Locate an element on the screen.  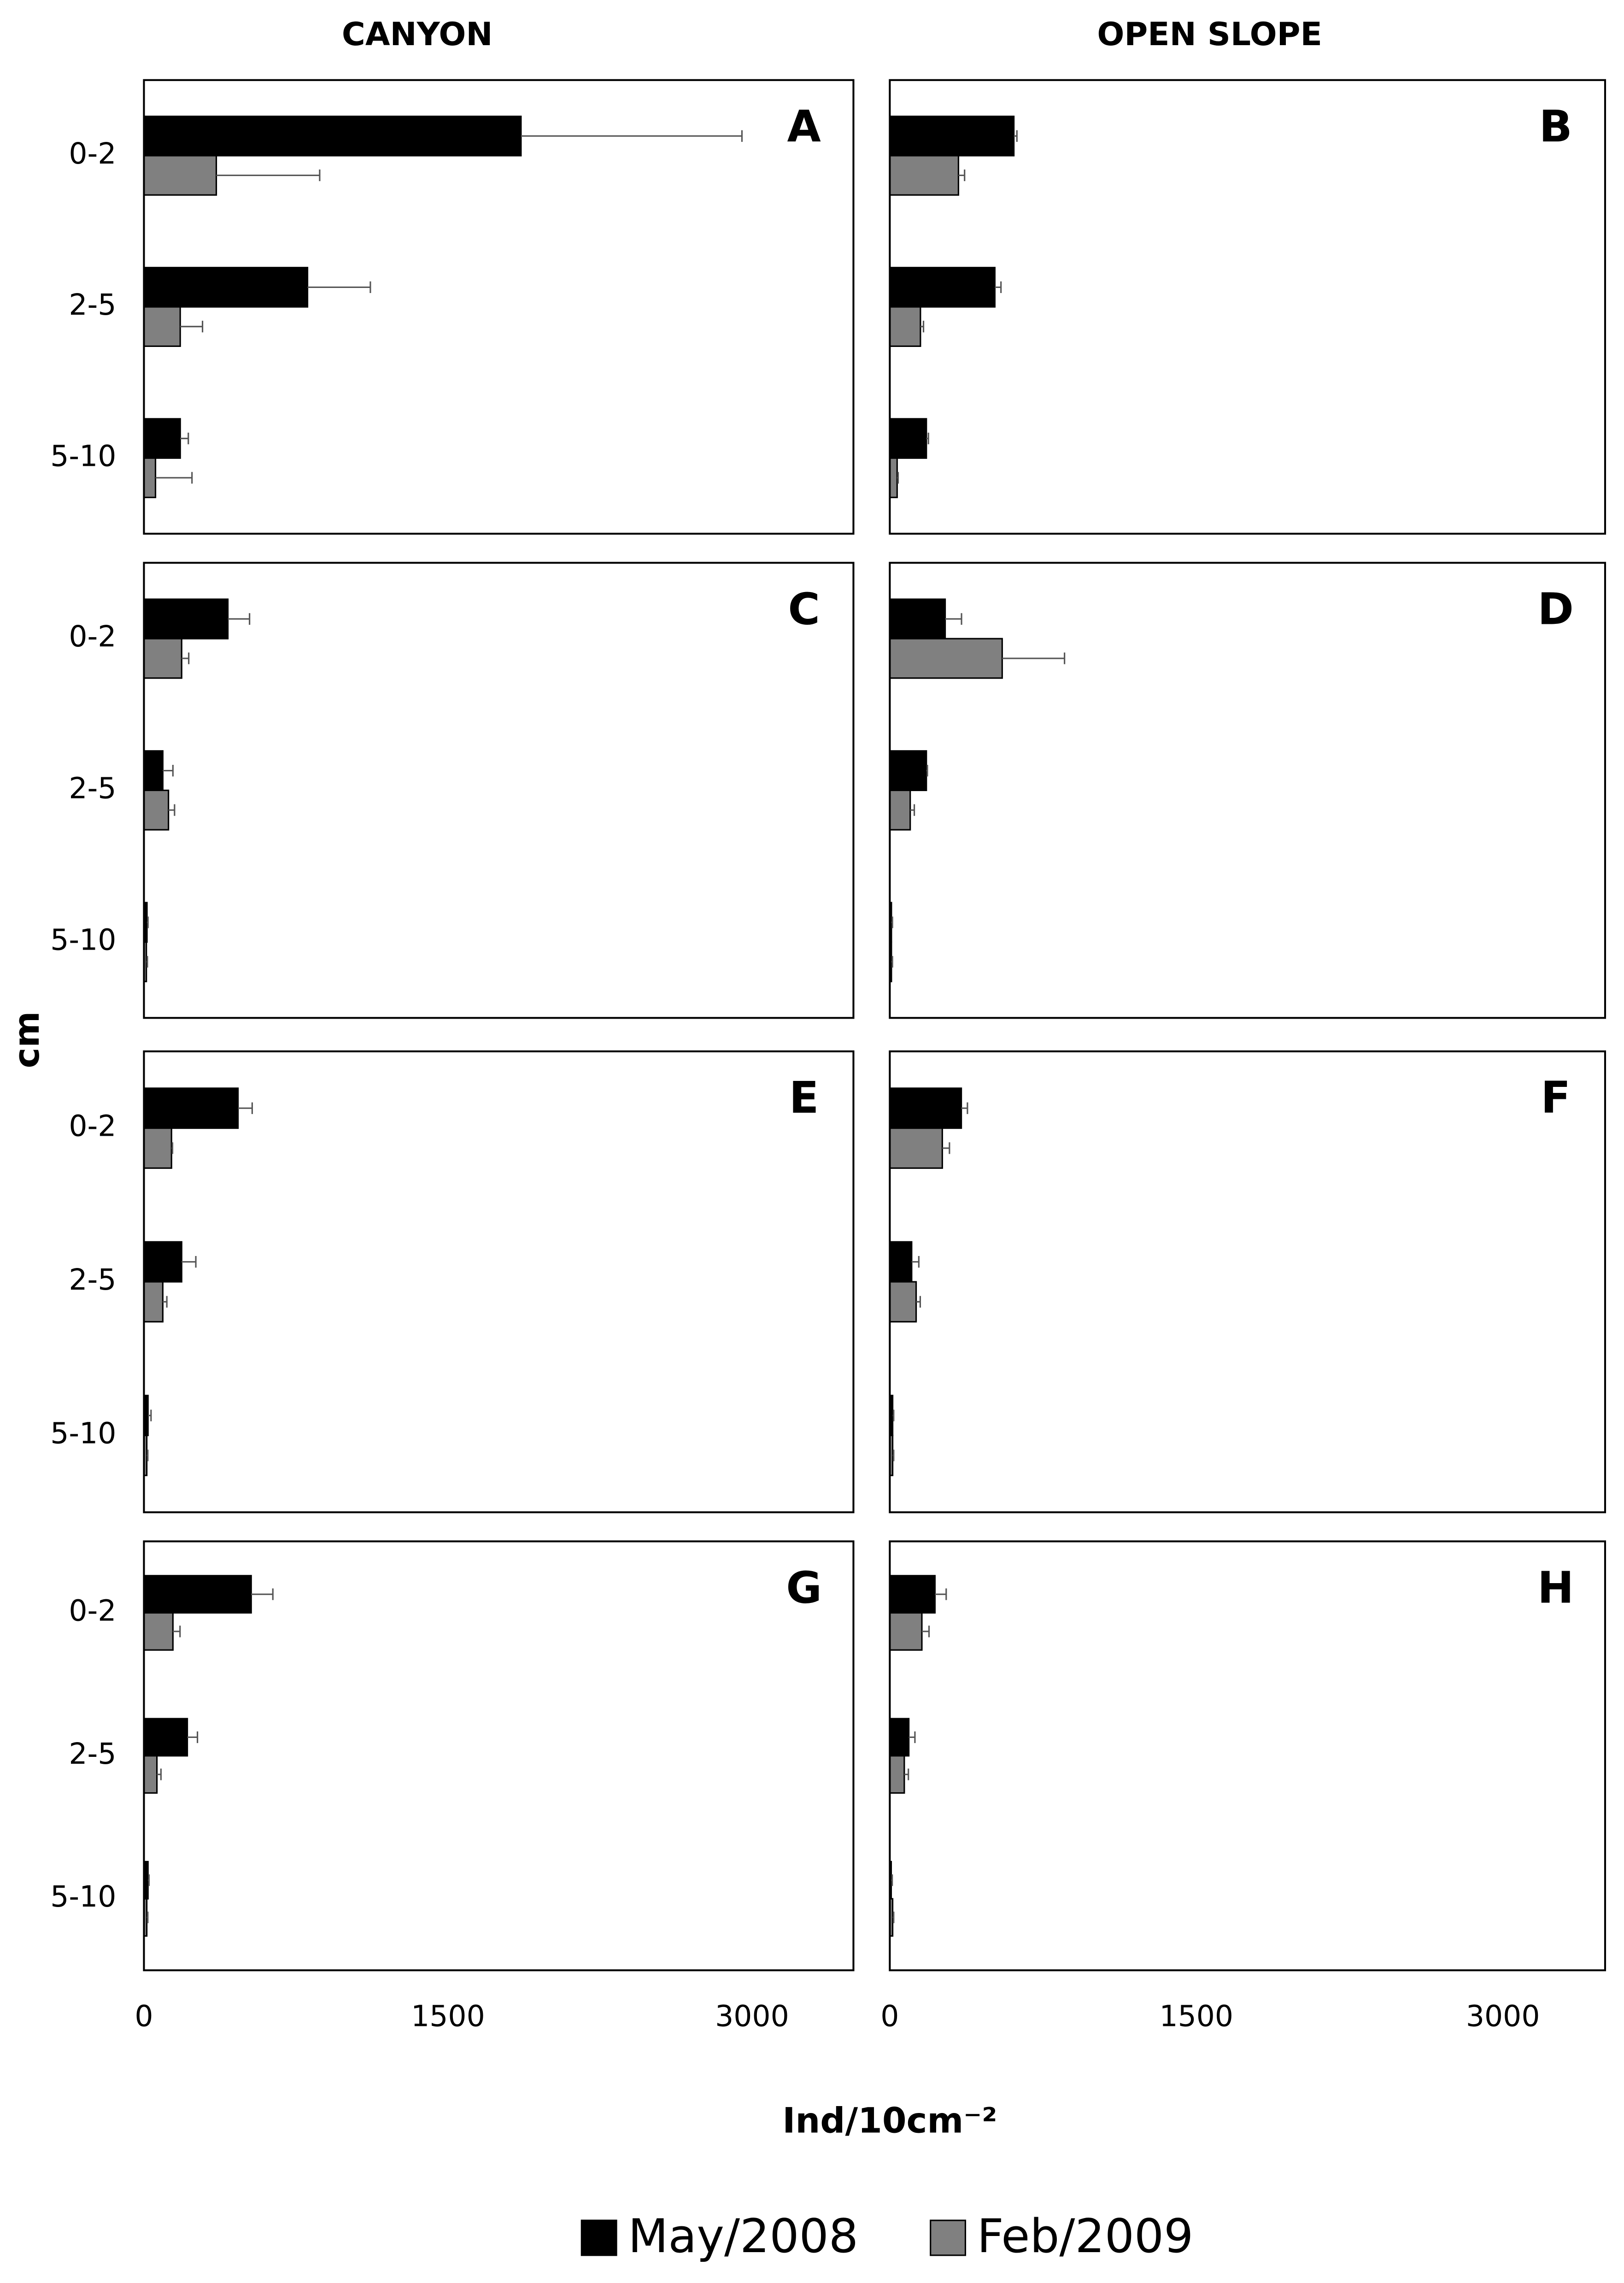
column-title: CANYON is located at coordinates (418, 34).